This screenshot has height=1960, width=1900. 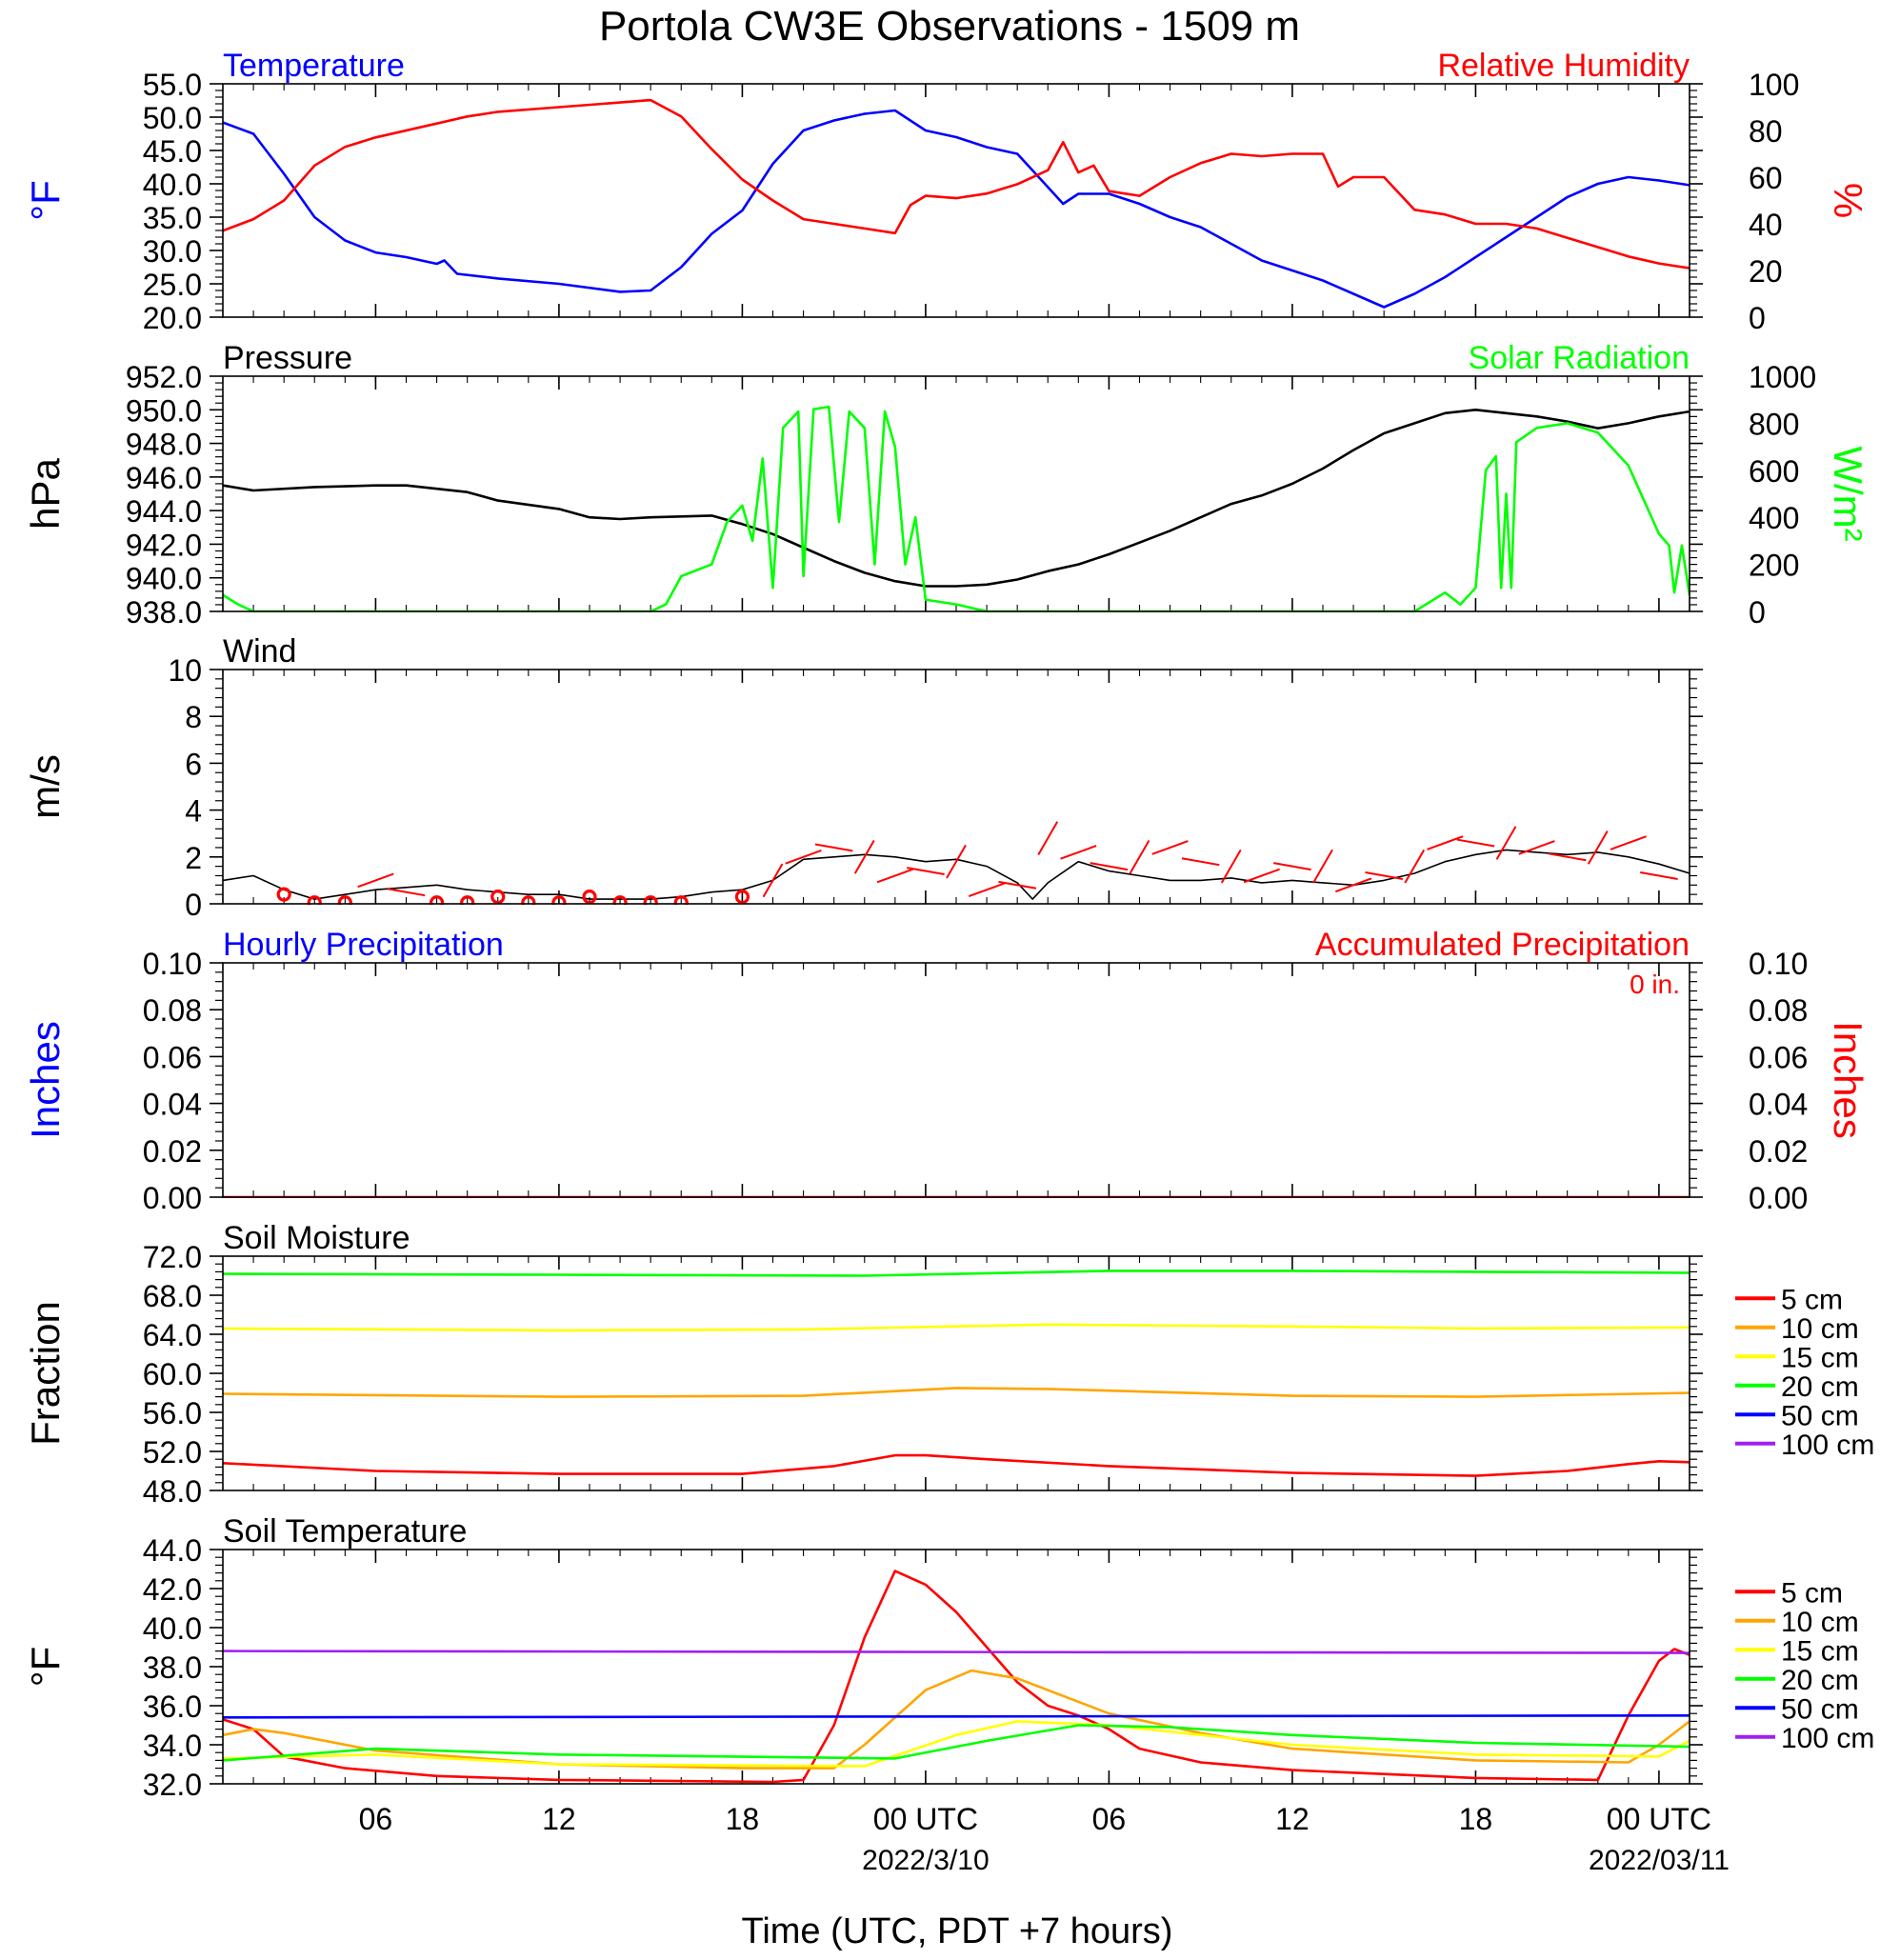 What do you see at coordinates (164, 612) in the screenshot?
I see `y-tick-label: 938.0` at bounding box center [164, 612].